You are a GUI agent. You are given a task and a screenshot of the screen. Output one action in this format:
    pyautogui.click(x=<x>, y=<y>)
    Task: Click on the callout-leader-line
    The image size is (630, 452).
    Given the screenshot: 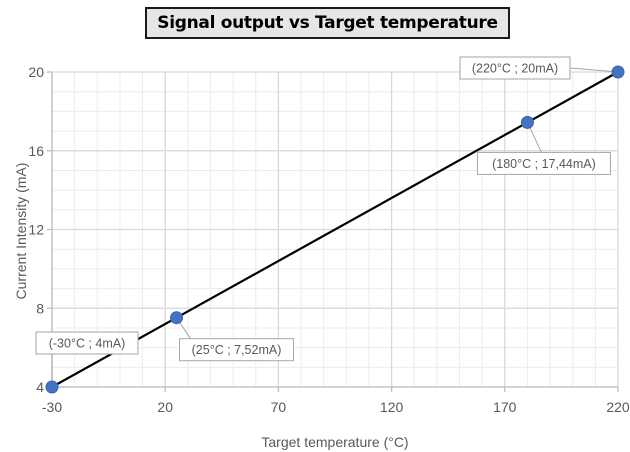 What is the action you would take?
    pyautogui.click(x=594, y=70)
    